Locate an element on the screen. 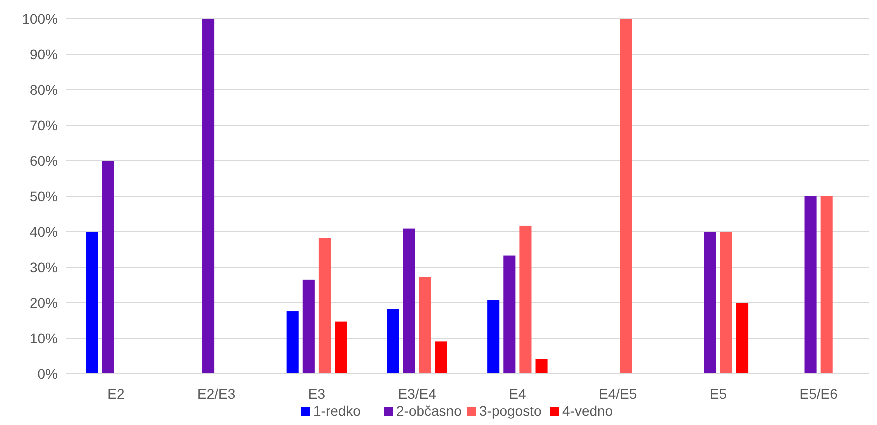 The height and width of the screenshot is (425, 877). y-tick-label: 0% is located at coordinates (48, 374).